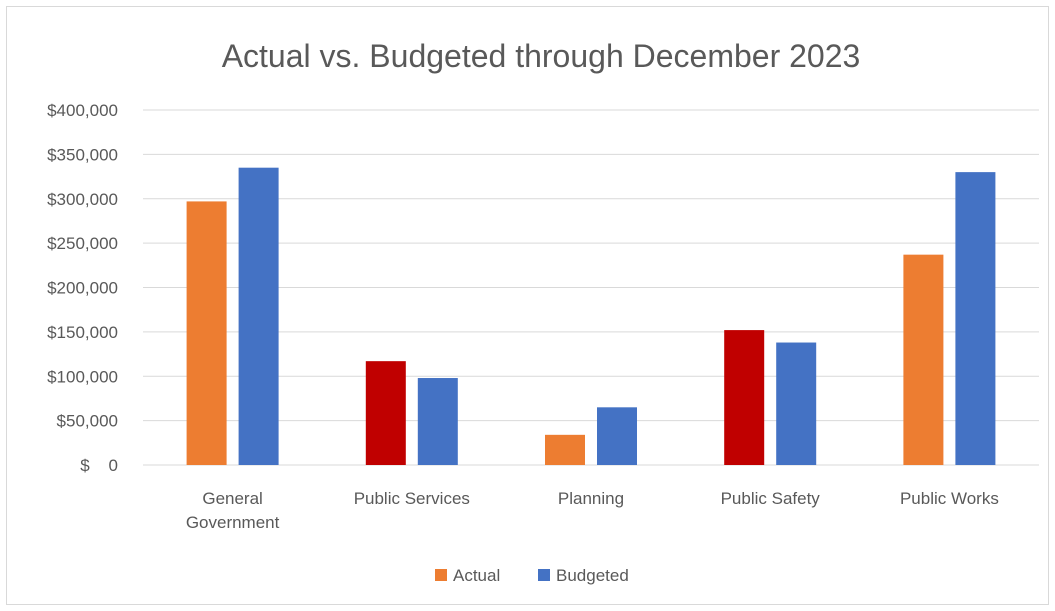 This screenshot has height=611, width=1055. Describe the element at coordinates (82, 154) in the screenshot. I see `y-tick-label: $350,000` at that location.